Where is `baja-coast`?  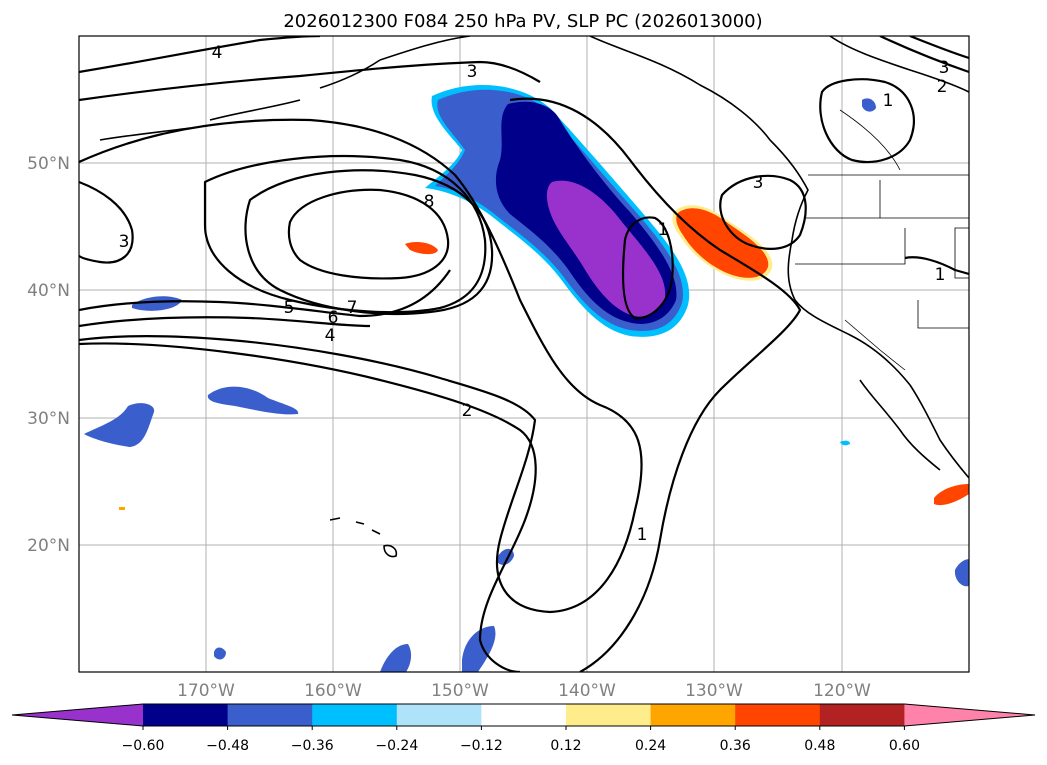
baja-coast is located at coordinates (900, 425).